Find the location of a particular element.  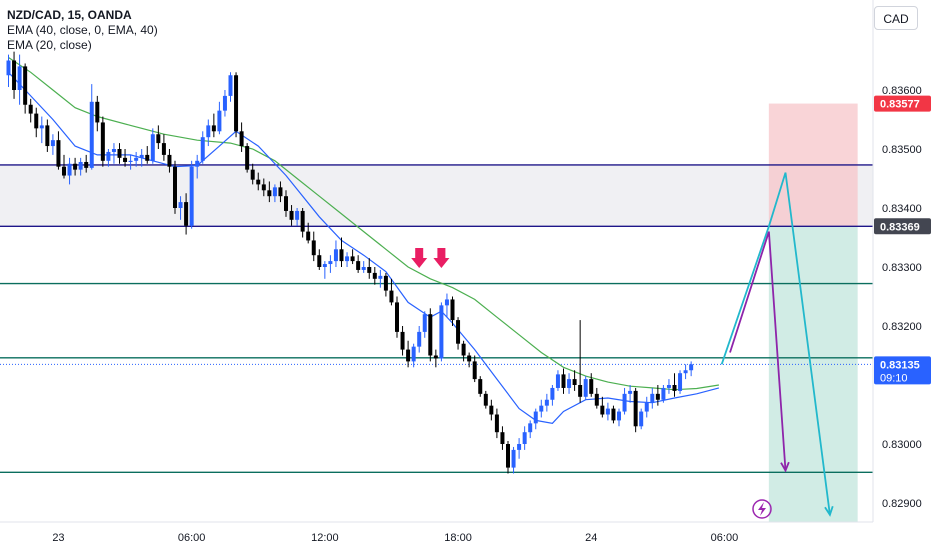

x-tick-label: 06:00 is located at coordinates (192, 538).